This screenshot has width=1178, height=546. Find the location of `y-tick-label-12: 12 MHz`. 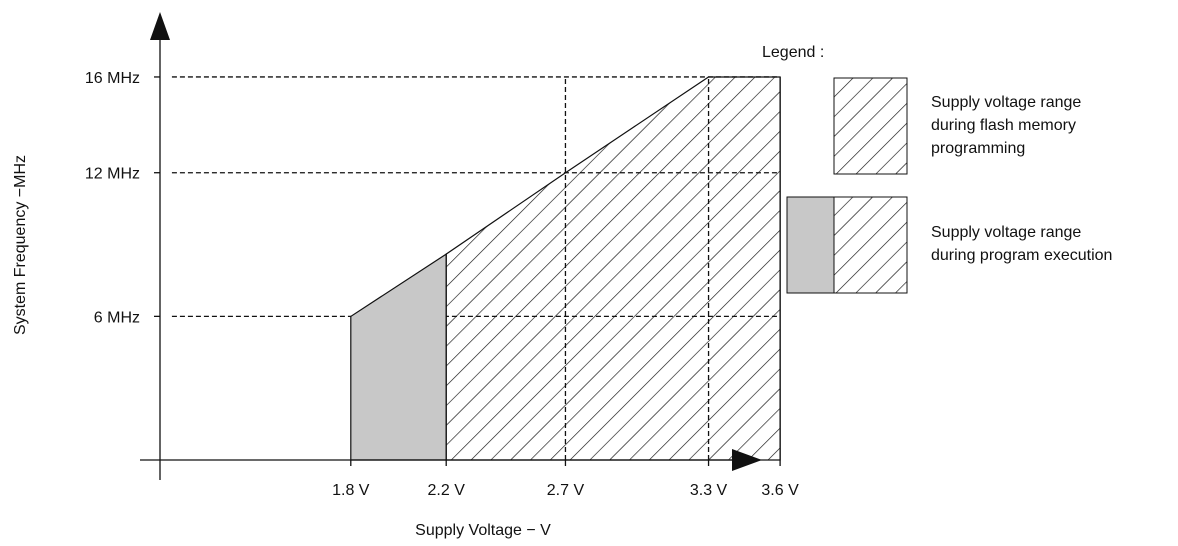

y-tick-label-12: 12 MHz is located at coordinates (112, 174).